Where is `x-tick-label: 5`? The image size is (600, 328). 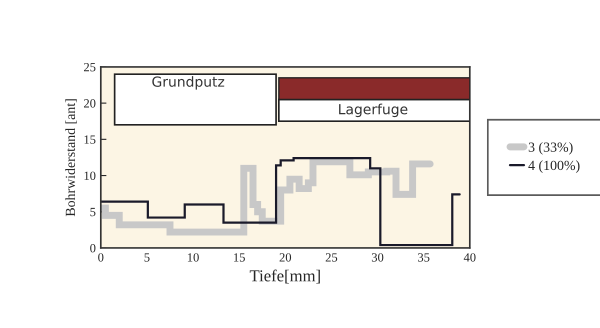 x-tick-label: 5 is located at coordinates (147, 257).